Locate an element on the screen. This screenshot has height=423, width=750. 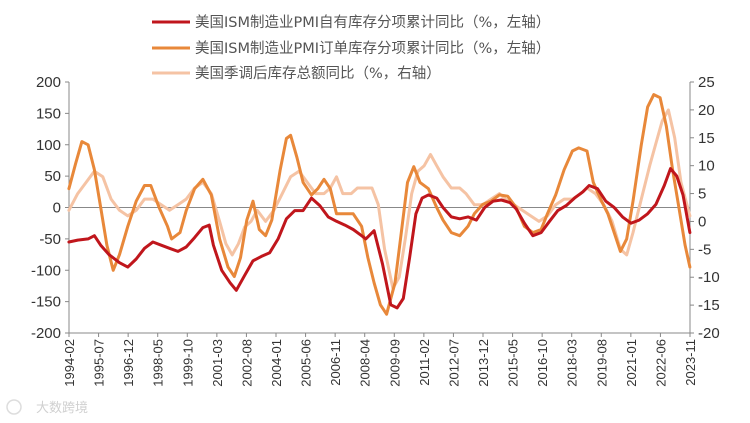
left-tick-label: 50 is located at coordinates (52, 176).